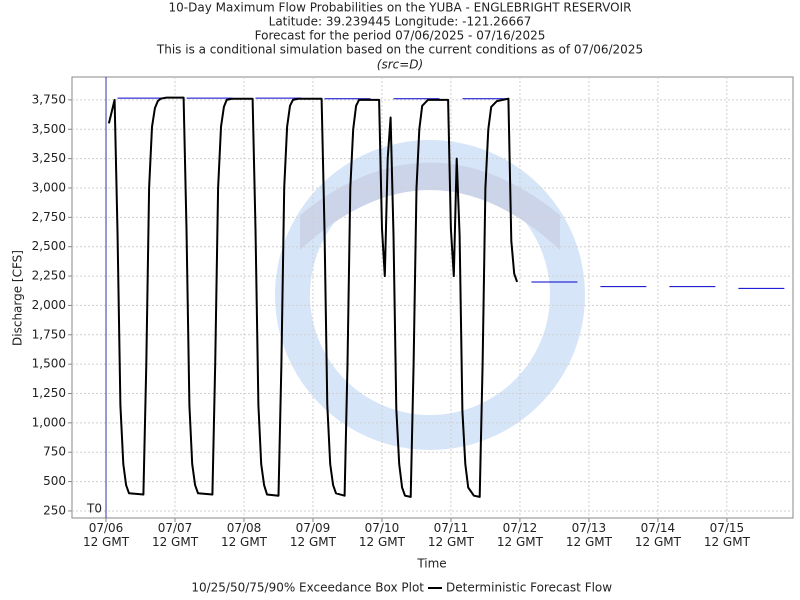 The height and width of the screenshot is (600, 800). Describe the element at coordinates (431, 564) in the screenshot. I see `x-axis-label: Time` at that location.